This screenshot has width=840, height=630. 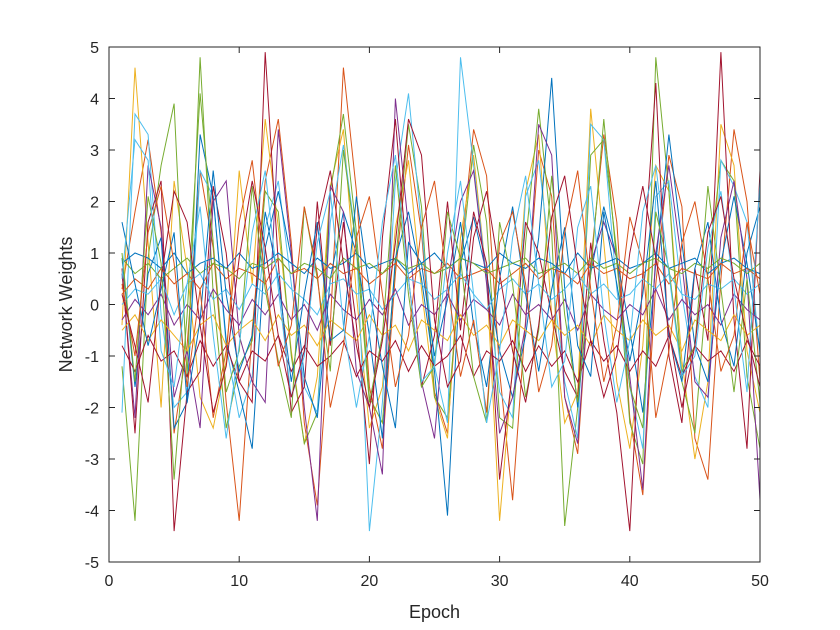 I want to click on y-axis-title: Network Weights, so click(x=66, y=305).